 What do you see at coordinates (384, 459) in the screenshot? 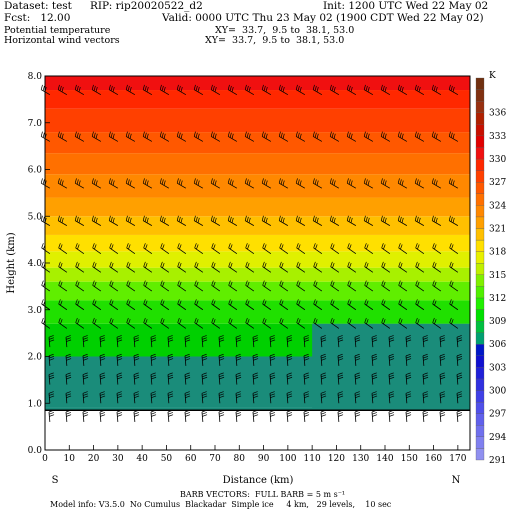
I see `x-tick-label: 140` at bounding box center [384, 459].